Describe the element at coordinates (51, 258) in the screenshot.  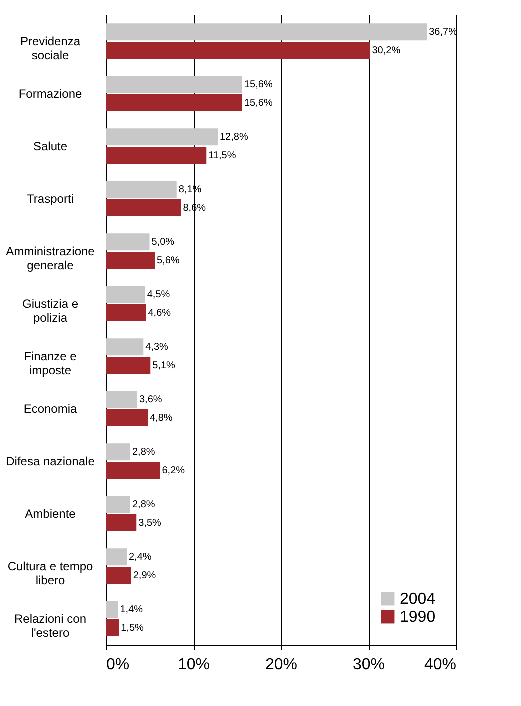
I see `y-tick-label: Amministrazione generale` at that location.